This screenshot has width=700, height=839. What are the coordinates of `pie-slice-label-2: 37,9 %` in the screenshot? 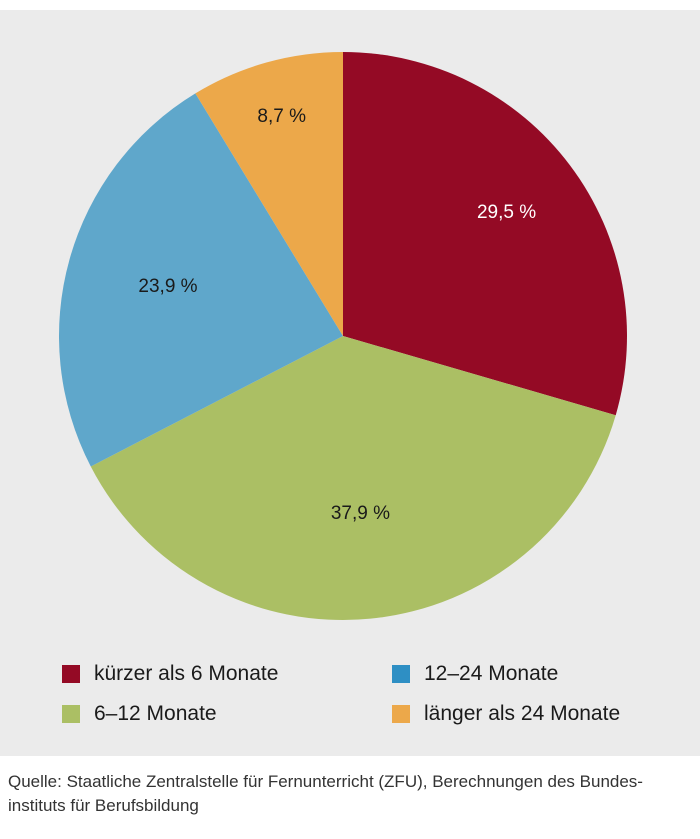 It's located at (360, 513).